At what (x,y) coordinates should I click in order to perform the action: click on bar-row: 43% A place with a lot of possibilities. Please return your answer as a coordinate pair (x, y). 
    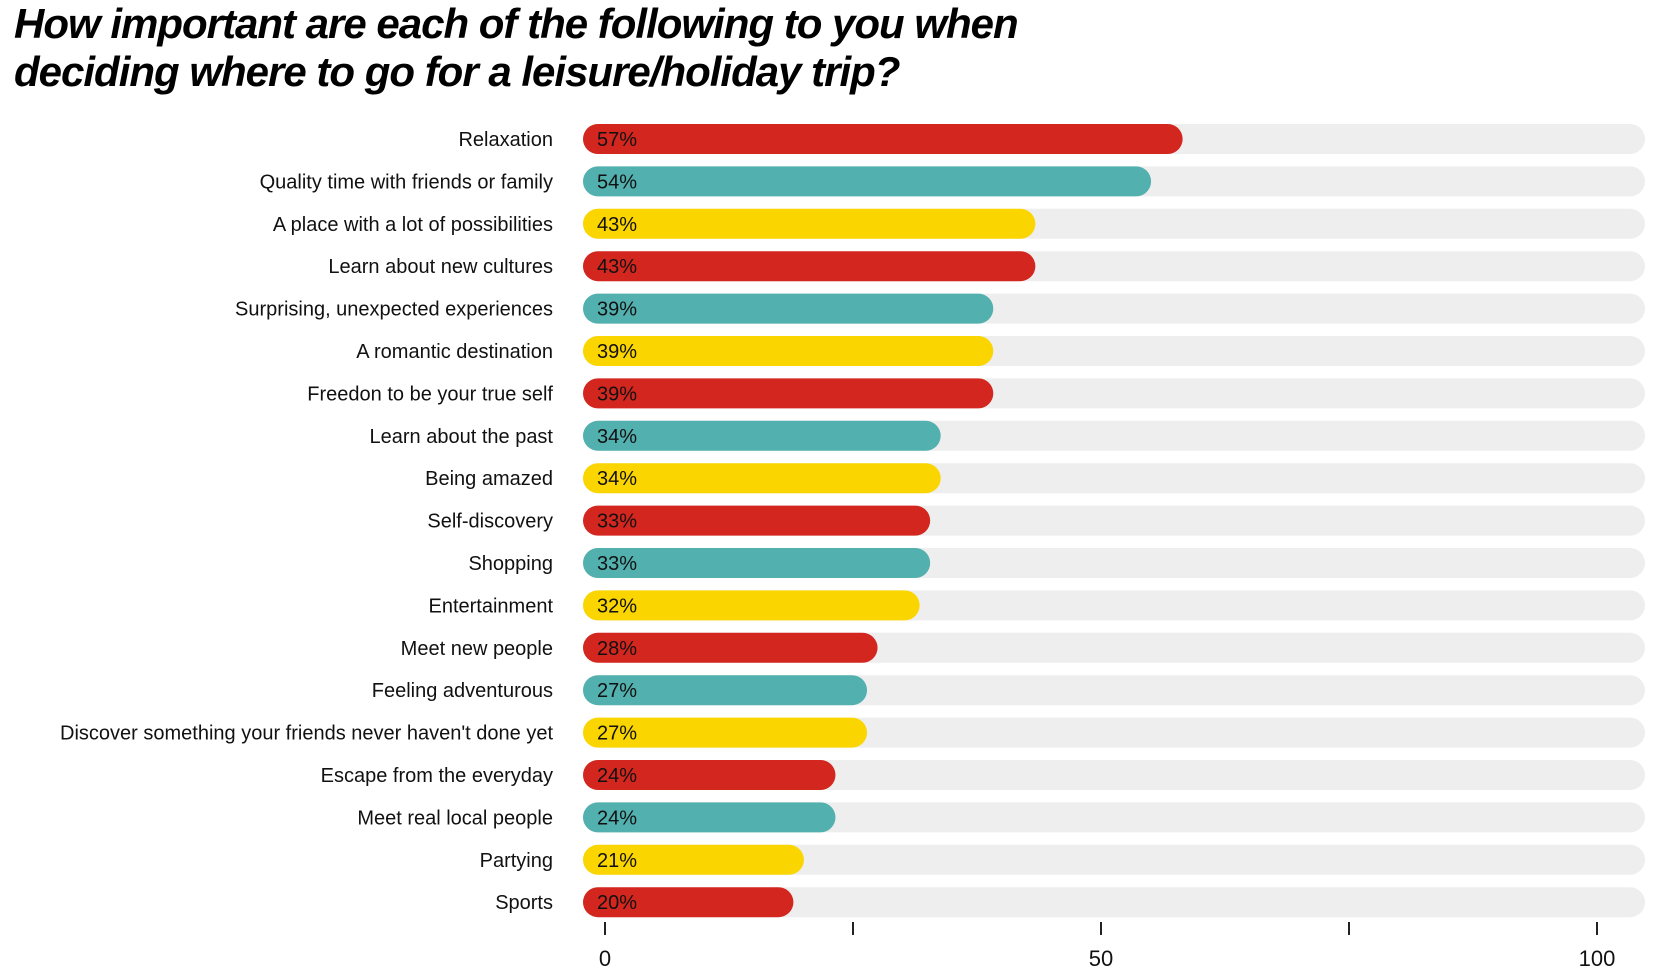
    Looking at the image, I should click on (959, 223).